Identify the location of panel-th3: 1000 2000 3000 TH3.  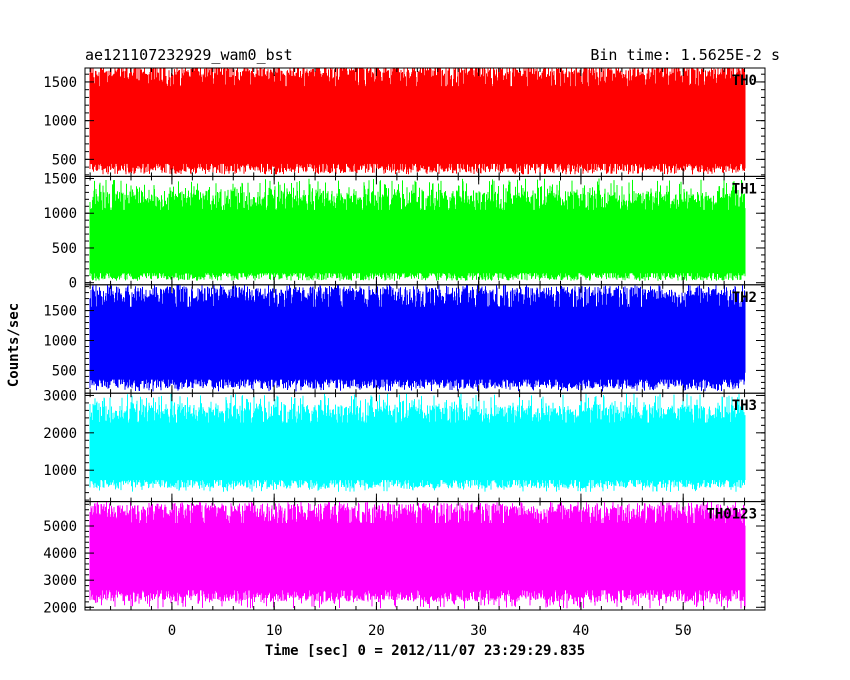
(404, 445).